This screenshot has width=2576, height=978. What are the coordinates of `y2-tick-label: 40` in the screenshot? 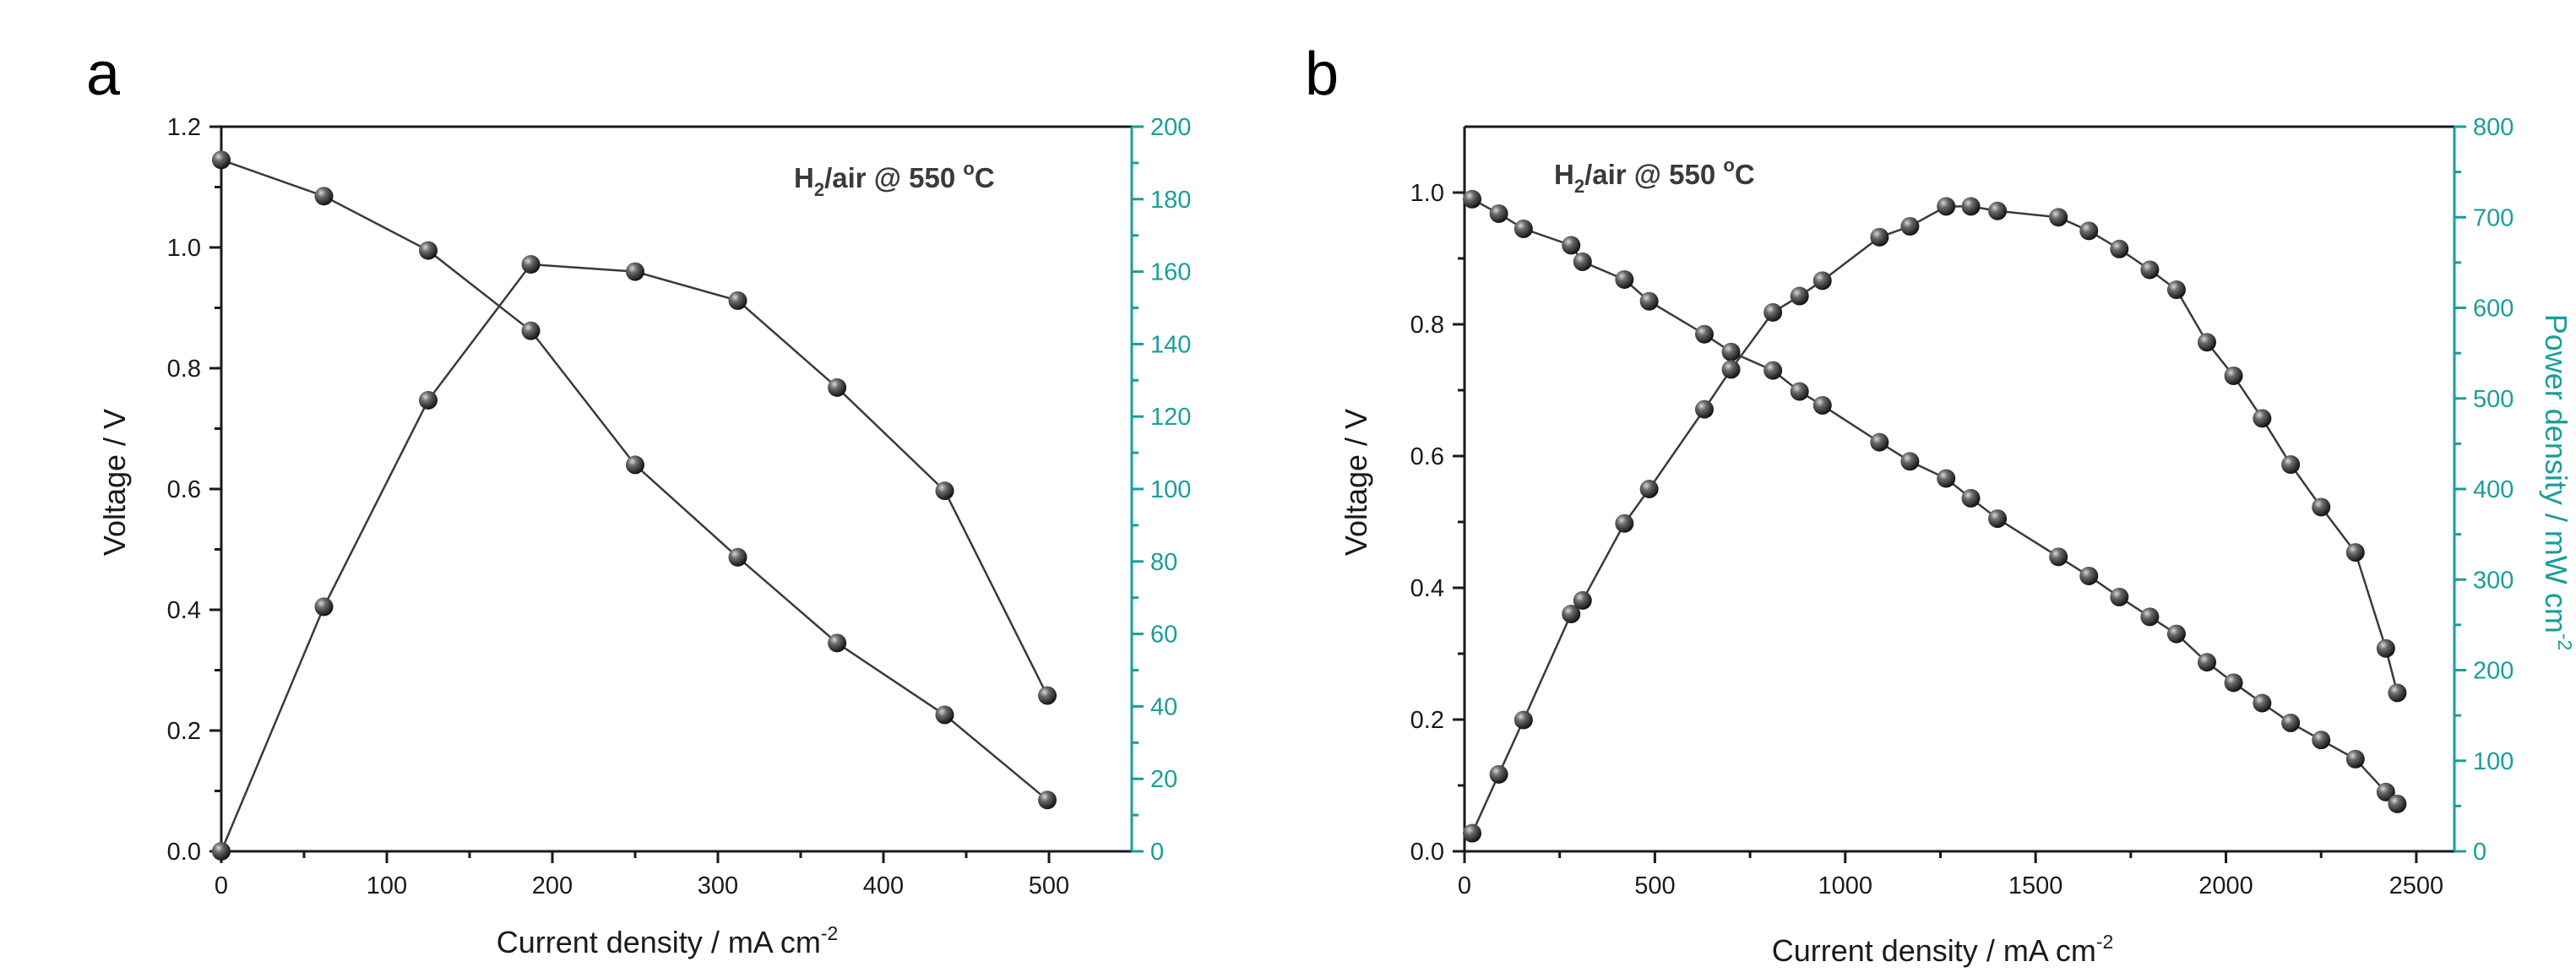 It's located at (1163, 707).